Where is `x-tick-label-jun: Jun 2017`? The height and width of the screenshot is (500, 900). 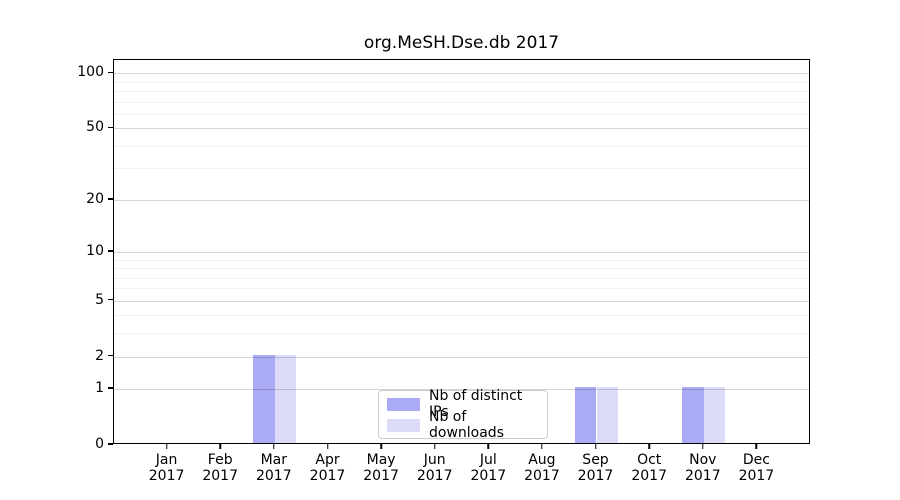
x-tick-label-jun: Jun 2017 is located at coordinates (435, 468).